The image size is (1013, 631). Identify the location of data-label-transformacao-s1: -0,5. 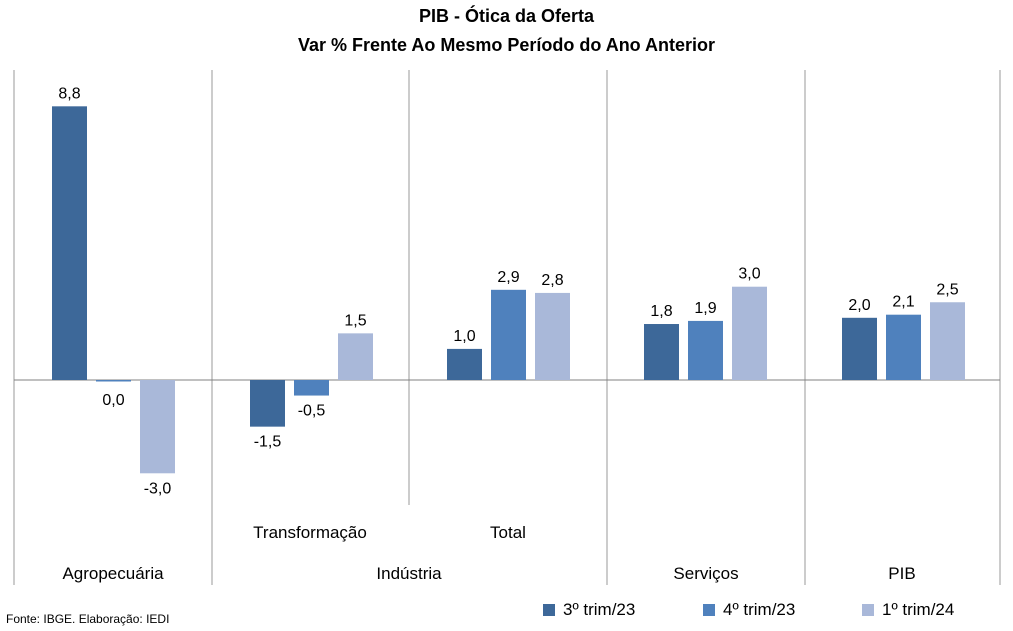
(312, 411).